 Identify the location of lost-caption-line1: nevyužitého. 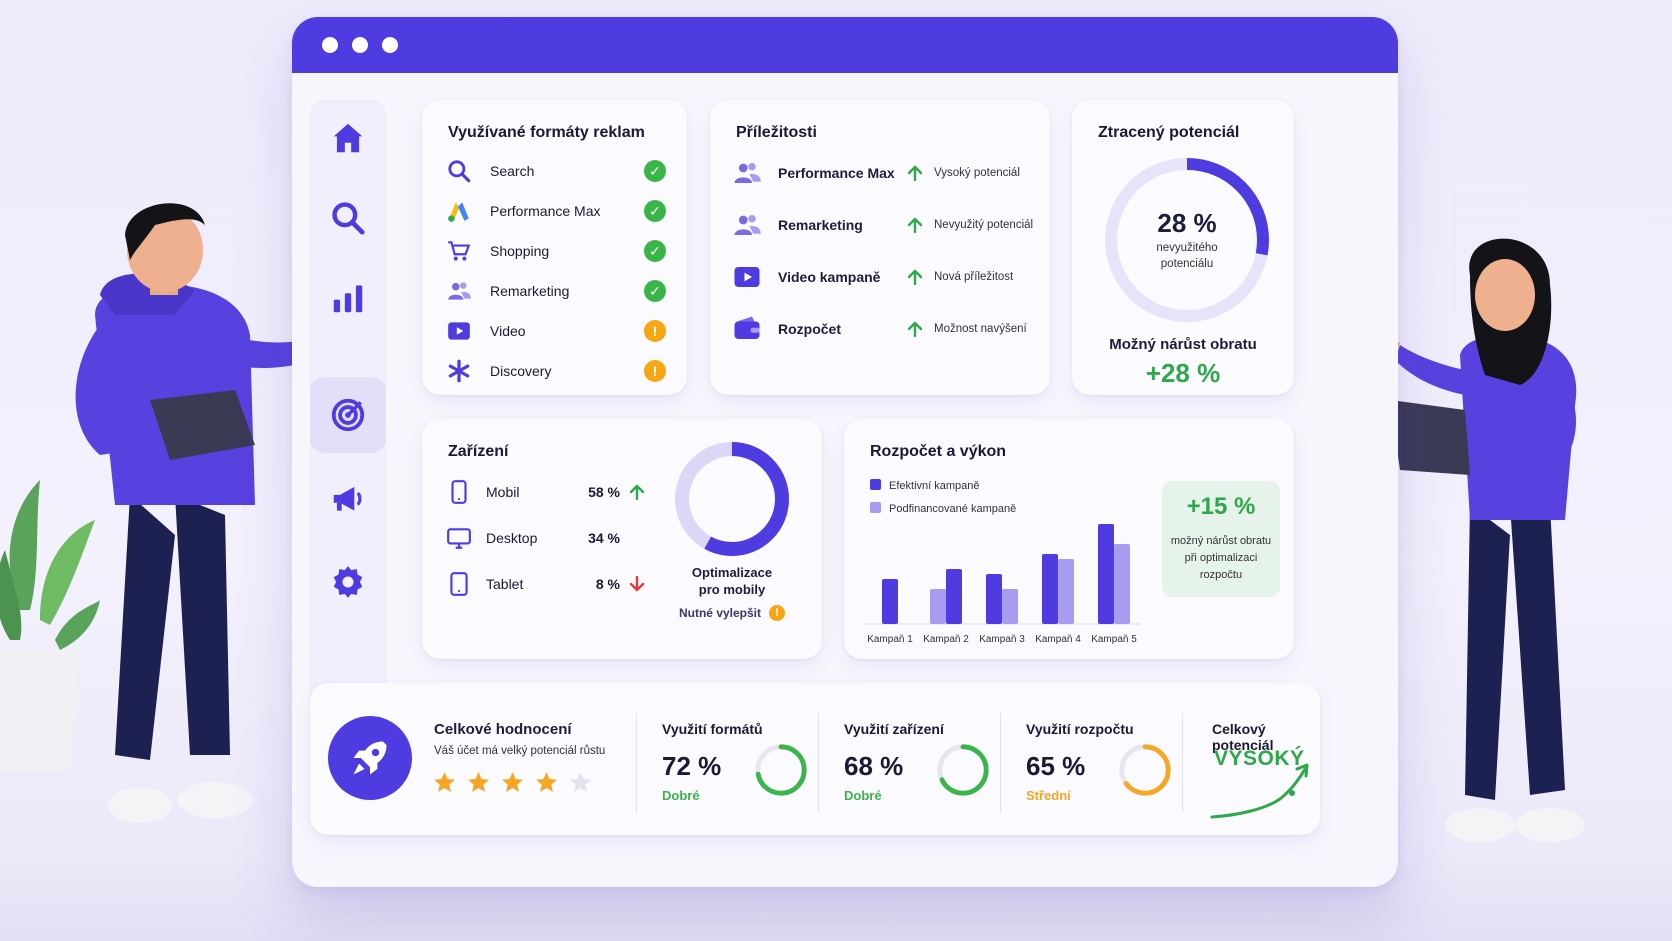
(1187, 248).